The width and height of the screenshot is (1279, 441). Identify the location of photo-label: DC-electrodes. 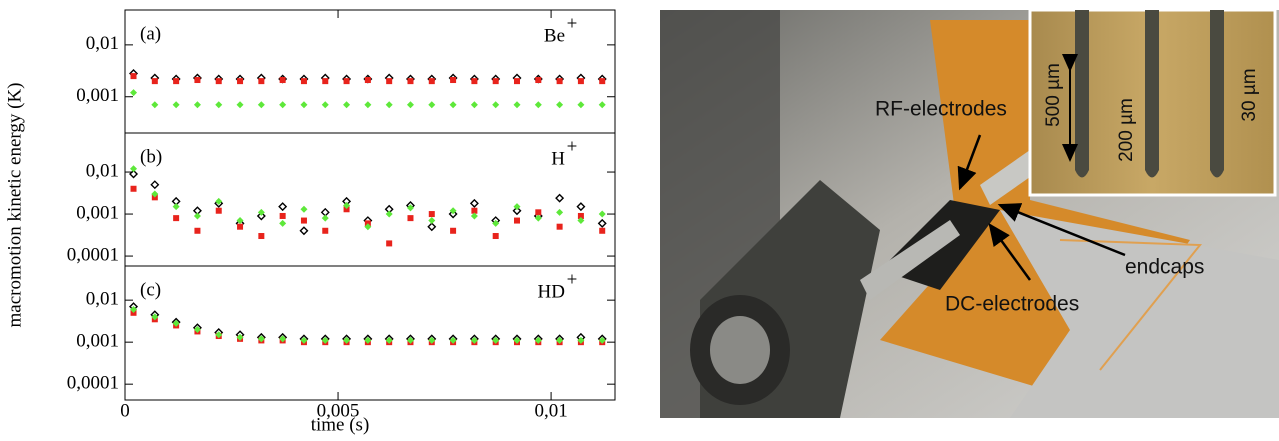
(1012, 304).